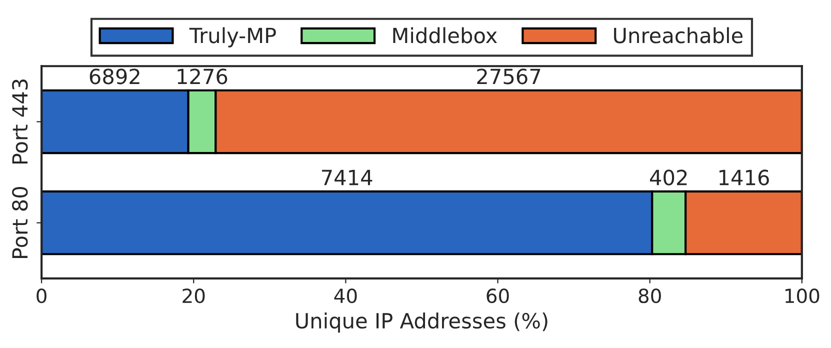  What do you see at coordinates (678, 35) in the screenshot?
I see `legend-label: Unreachable` at bounding box center [678, 35].